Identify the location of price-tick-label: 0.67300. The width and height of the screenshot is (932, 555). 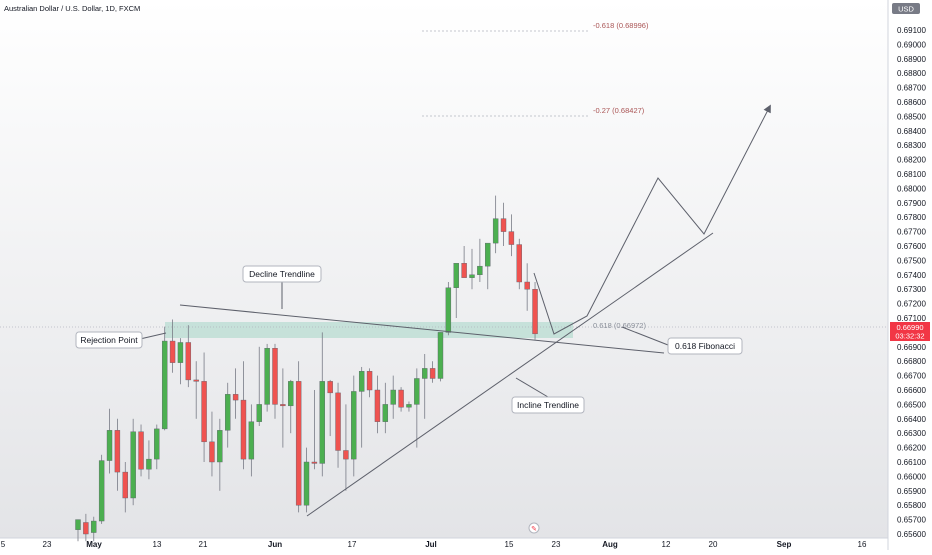
(911, 289).